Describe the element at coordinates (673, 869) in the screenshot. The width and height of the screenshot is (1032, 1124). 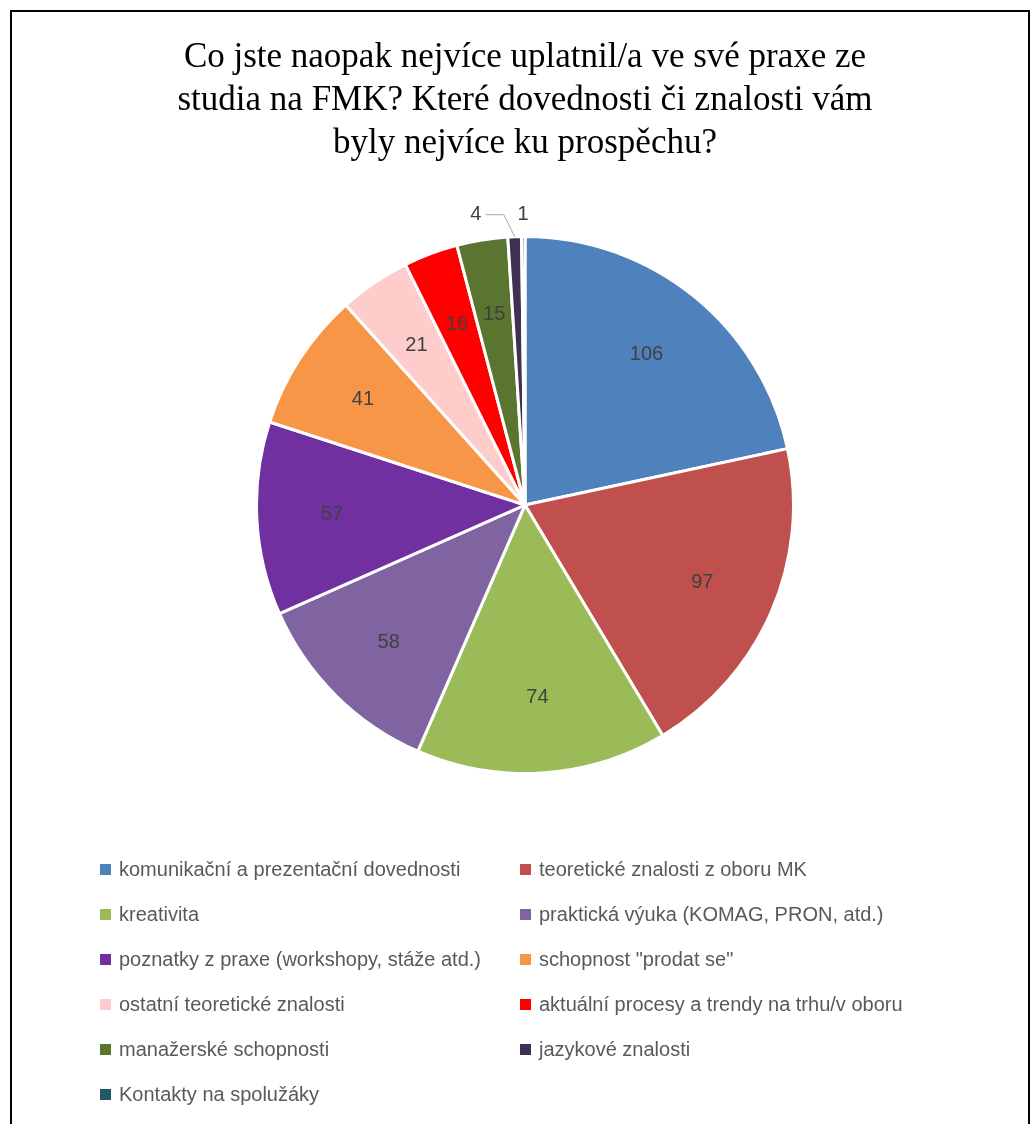
I see `legend-label: teoretické znalosti z oboru MK` at that location.